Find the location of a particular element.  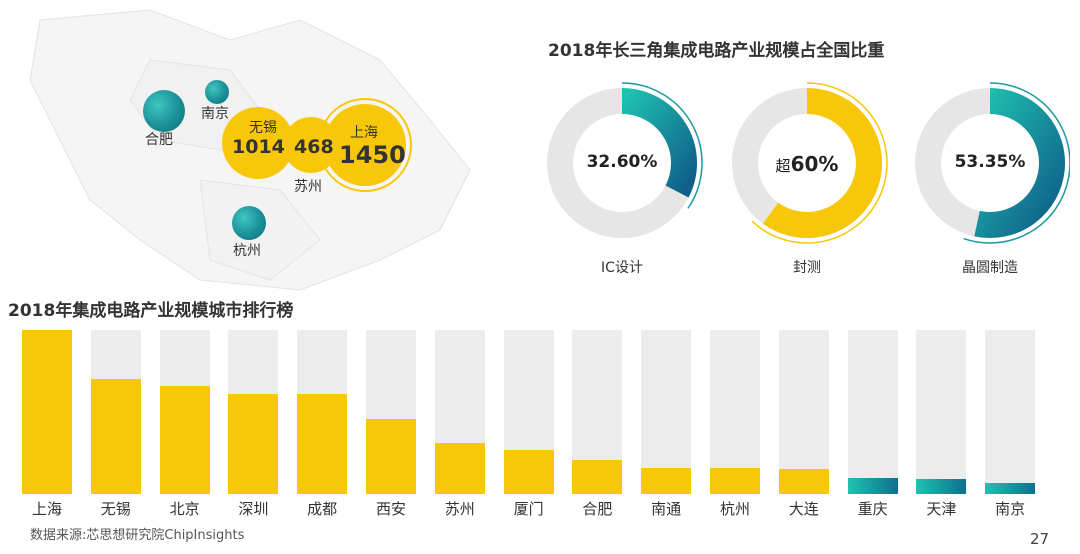

page-number: 27 is located at coordinates (1040, 539).